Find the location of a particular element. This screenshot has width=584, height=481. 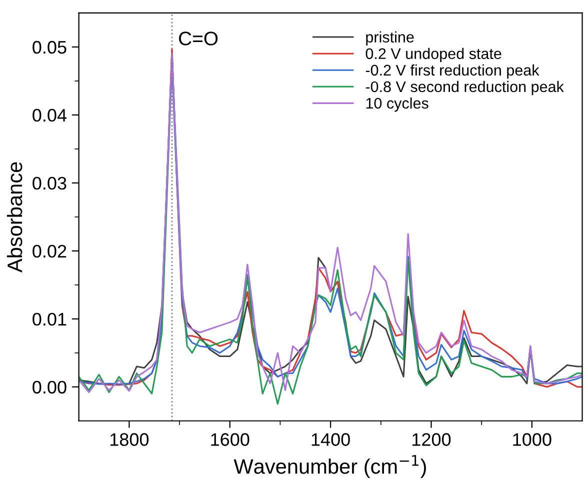

y-tick-label: 0.04 is located at coordinates (49, 115).